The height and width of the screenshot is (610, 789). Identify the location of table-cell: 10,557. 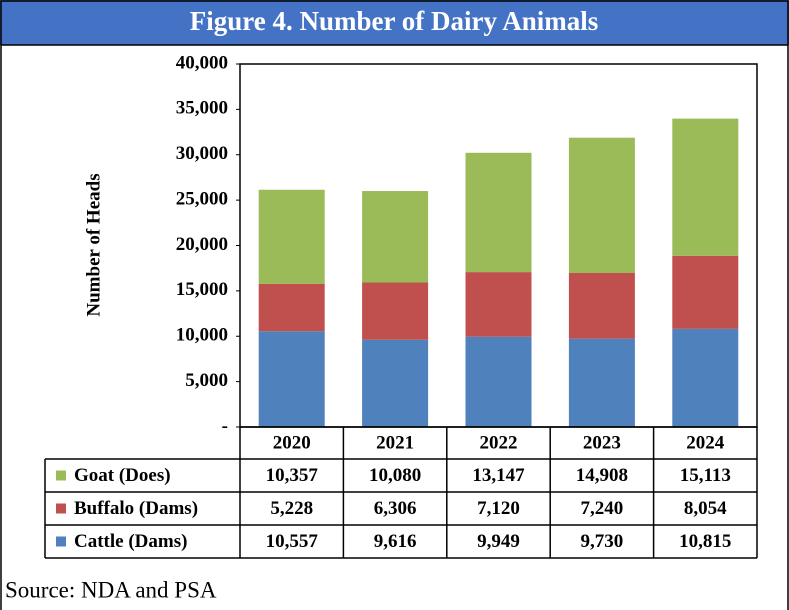
(292, 541).